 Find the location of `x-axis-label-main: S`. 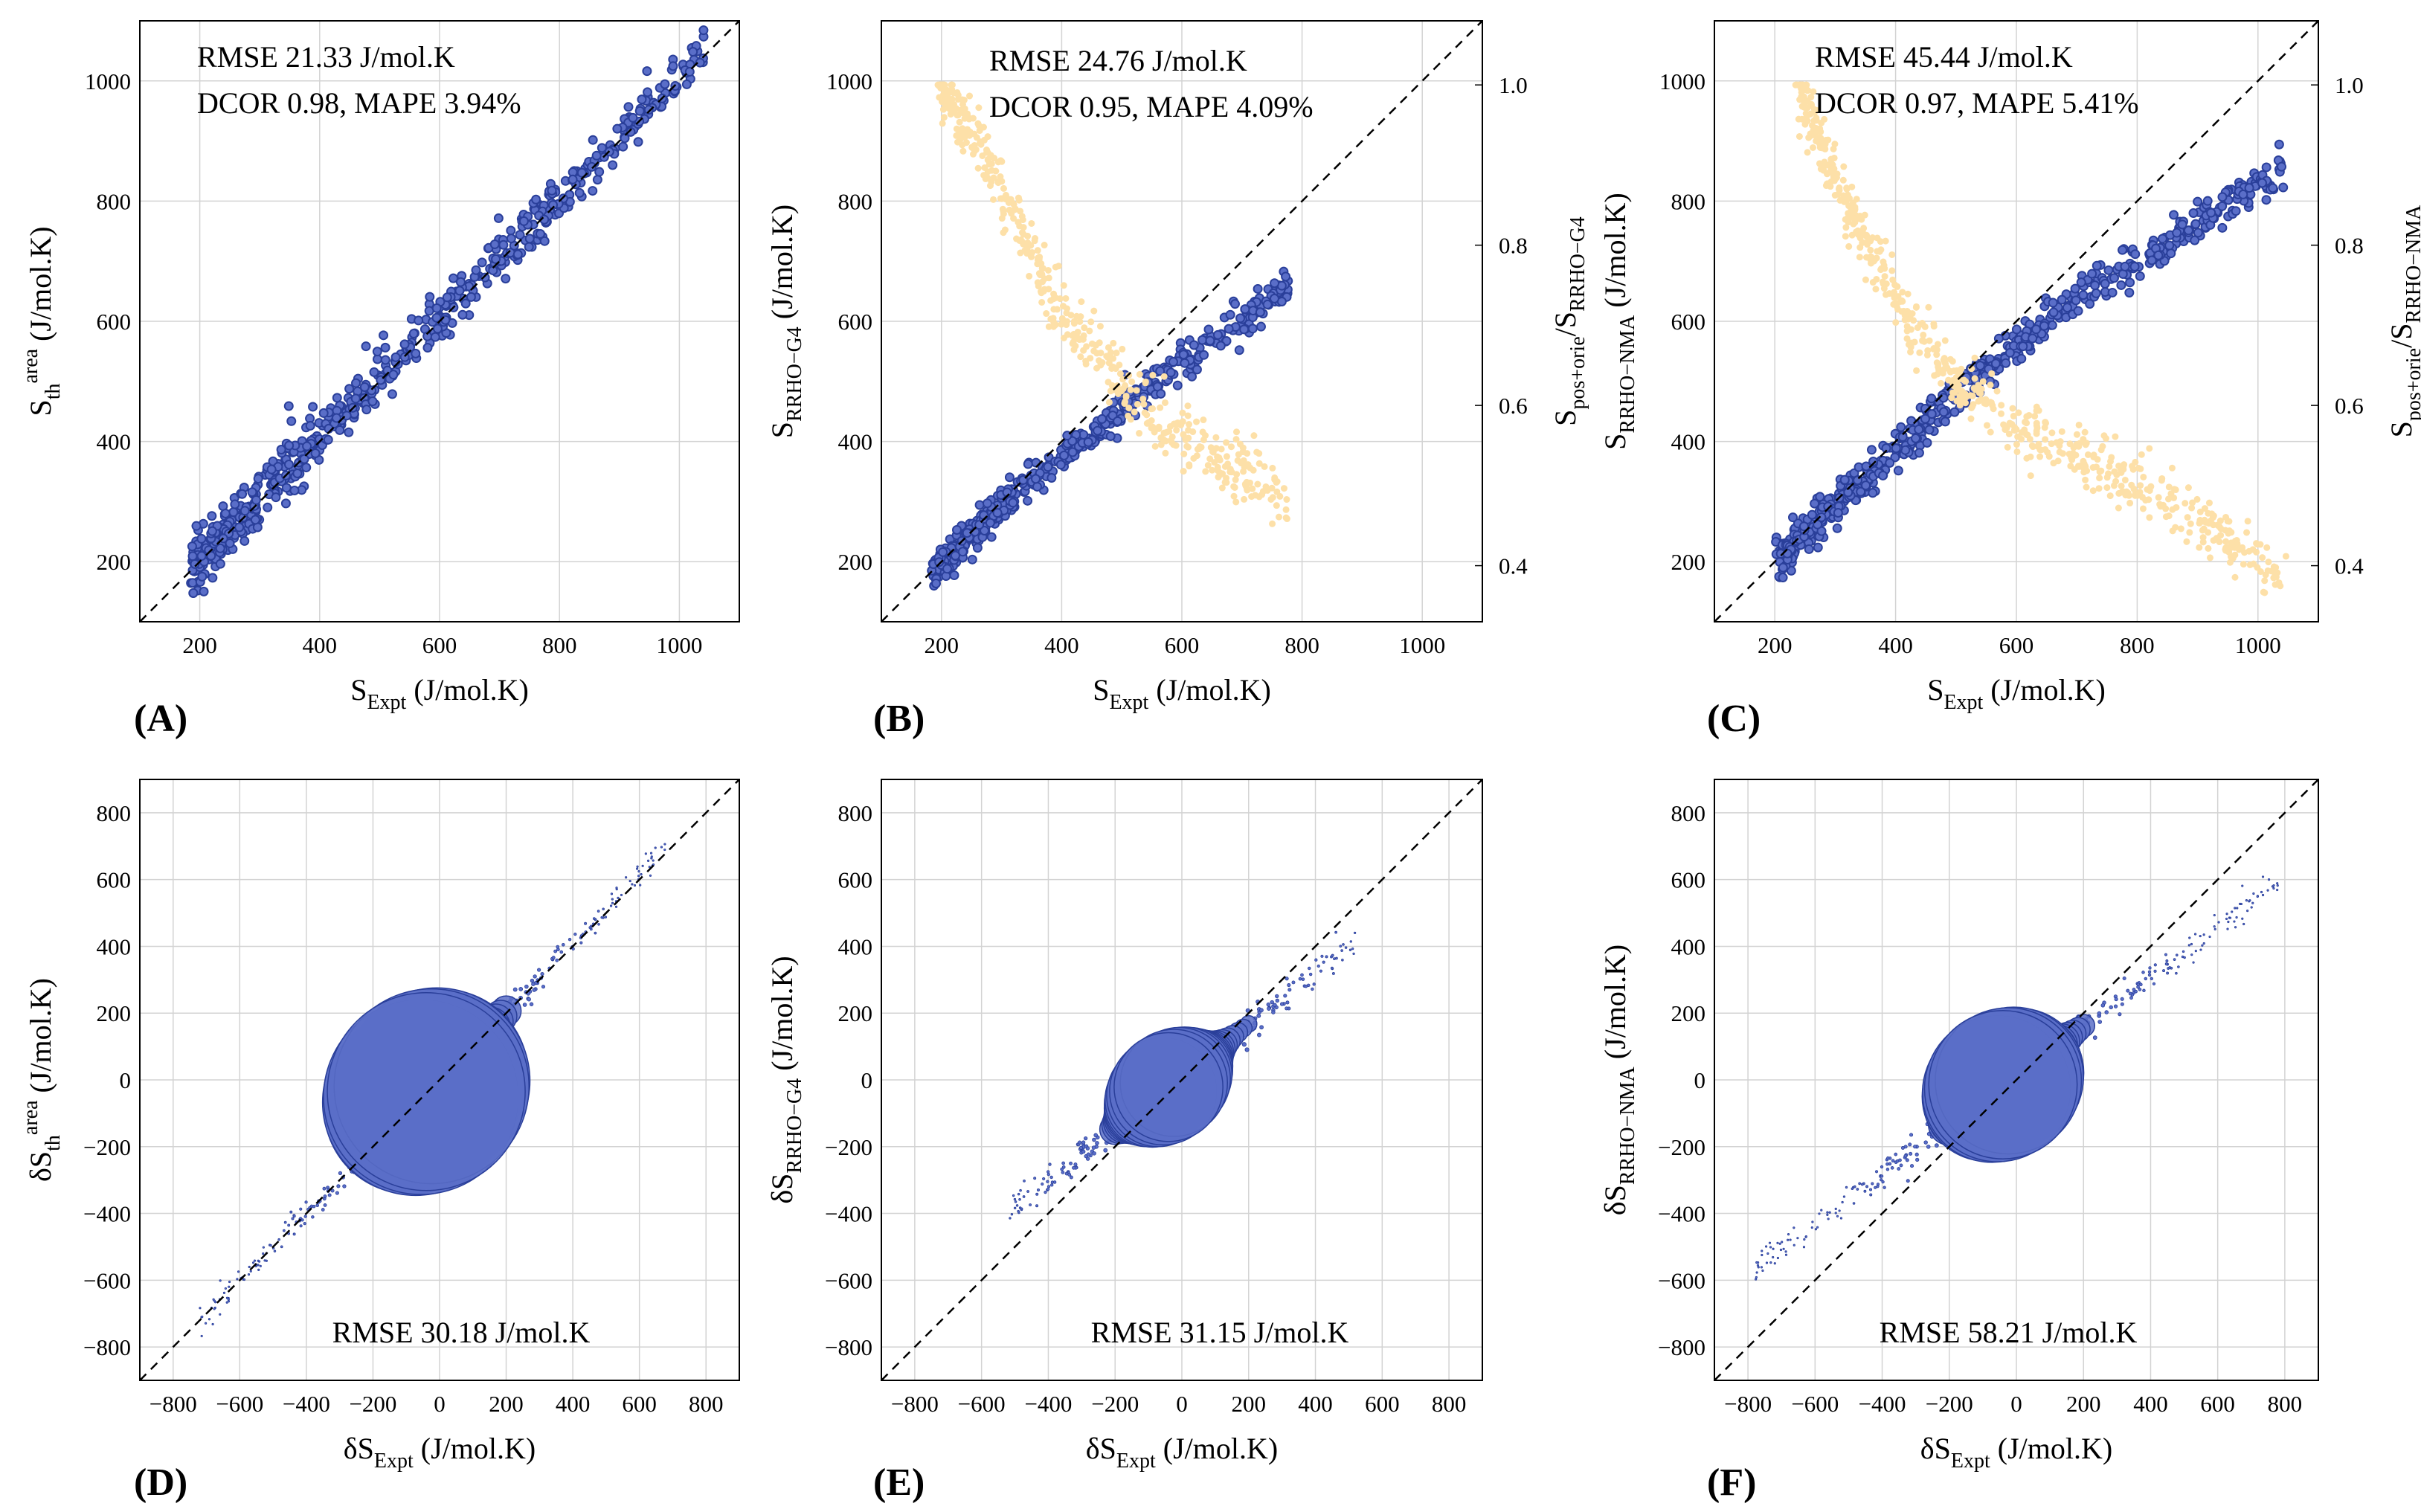

x-axis-label-main: S is located at coordinates (1101, 690).